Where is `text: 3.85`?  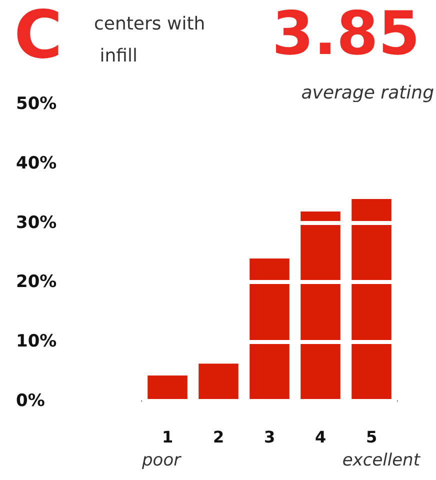
text: 3.85 is located at coordinates (346, 34).